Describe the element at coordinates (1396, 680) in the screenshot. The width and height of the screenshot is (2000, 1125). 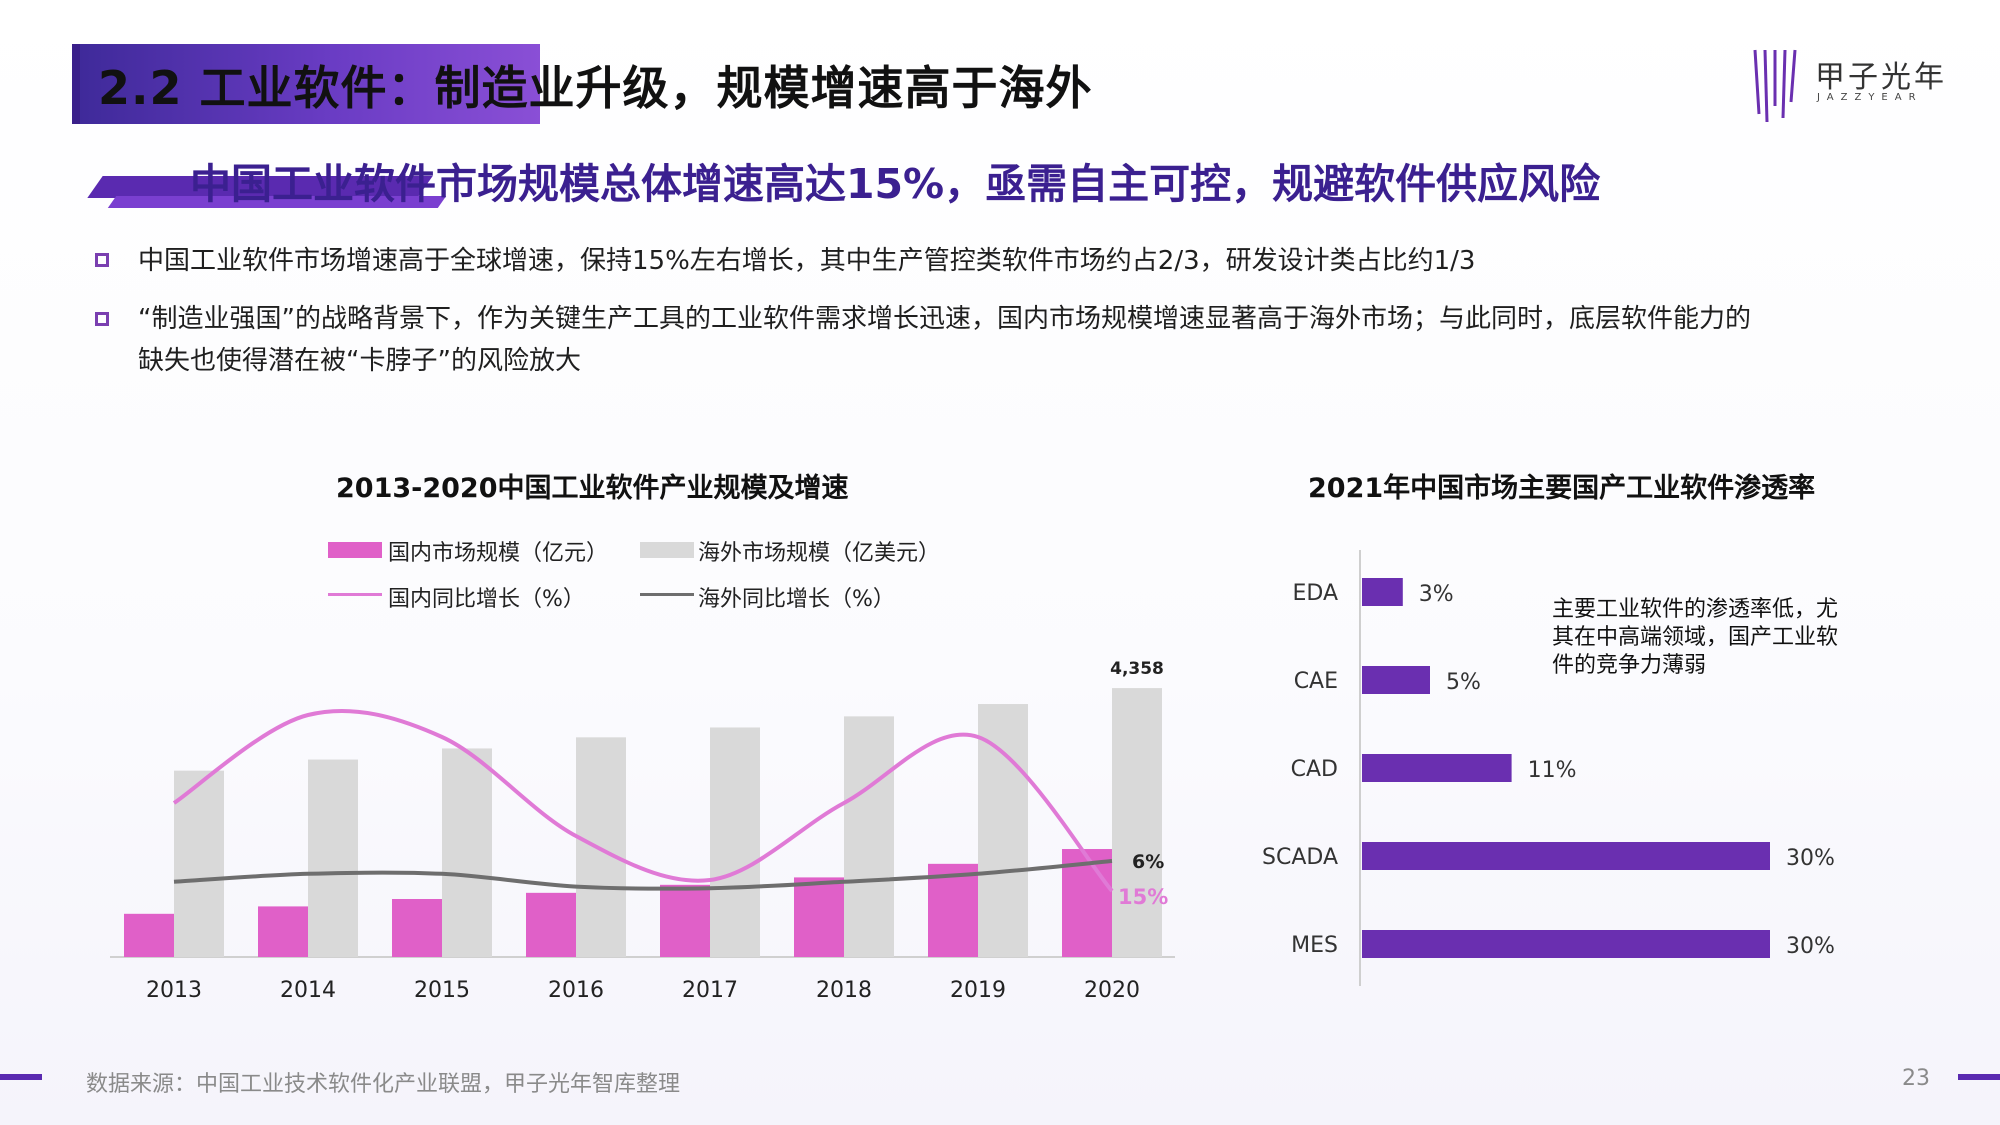
I see `bar-penetration-CAE` at that location.